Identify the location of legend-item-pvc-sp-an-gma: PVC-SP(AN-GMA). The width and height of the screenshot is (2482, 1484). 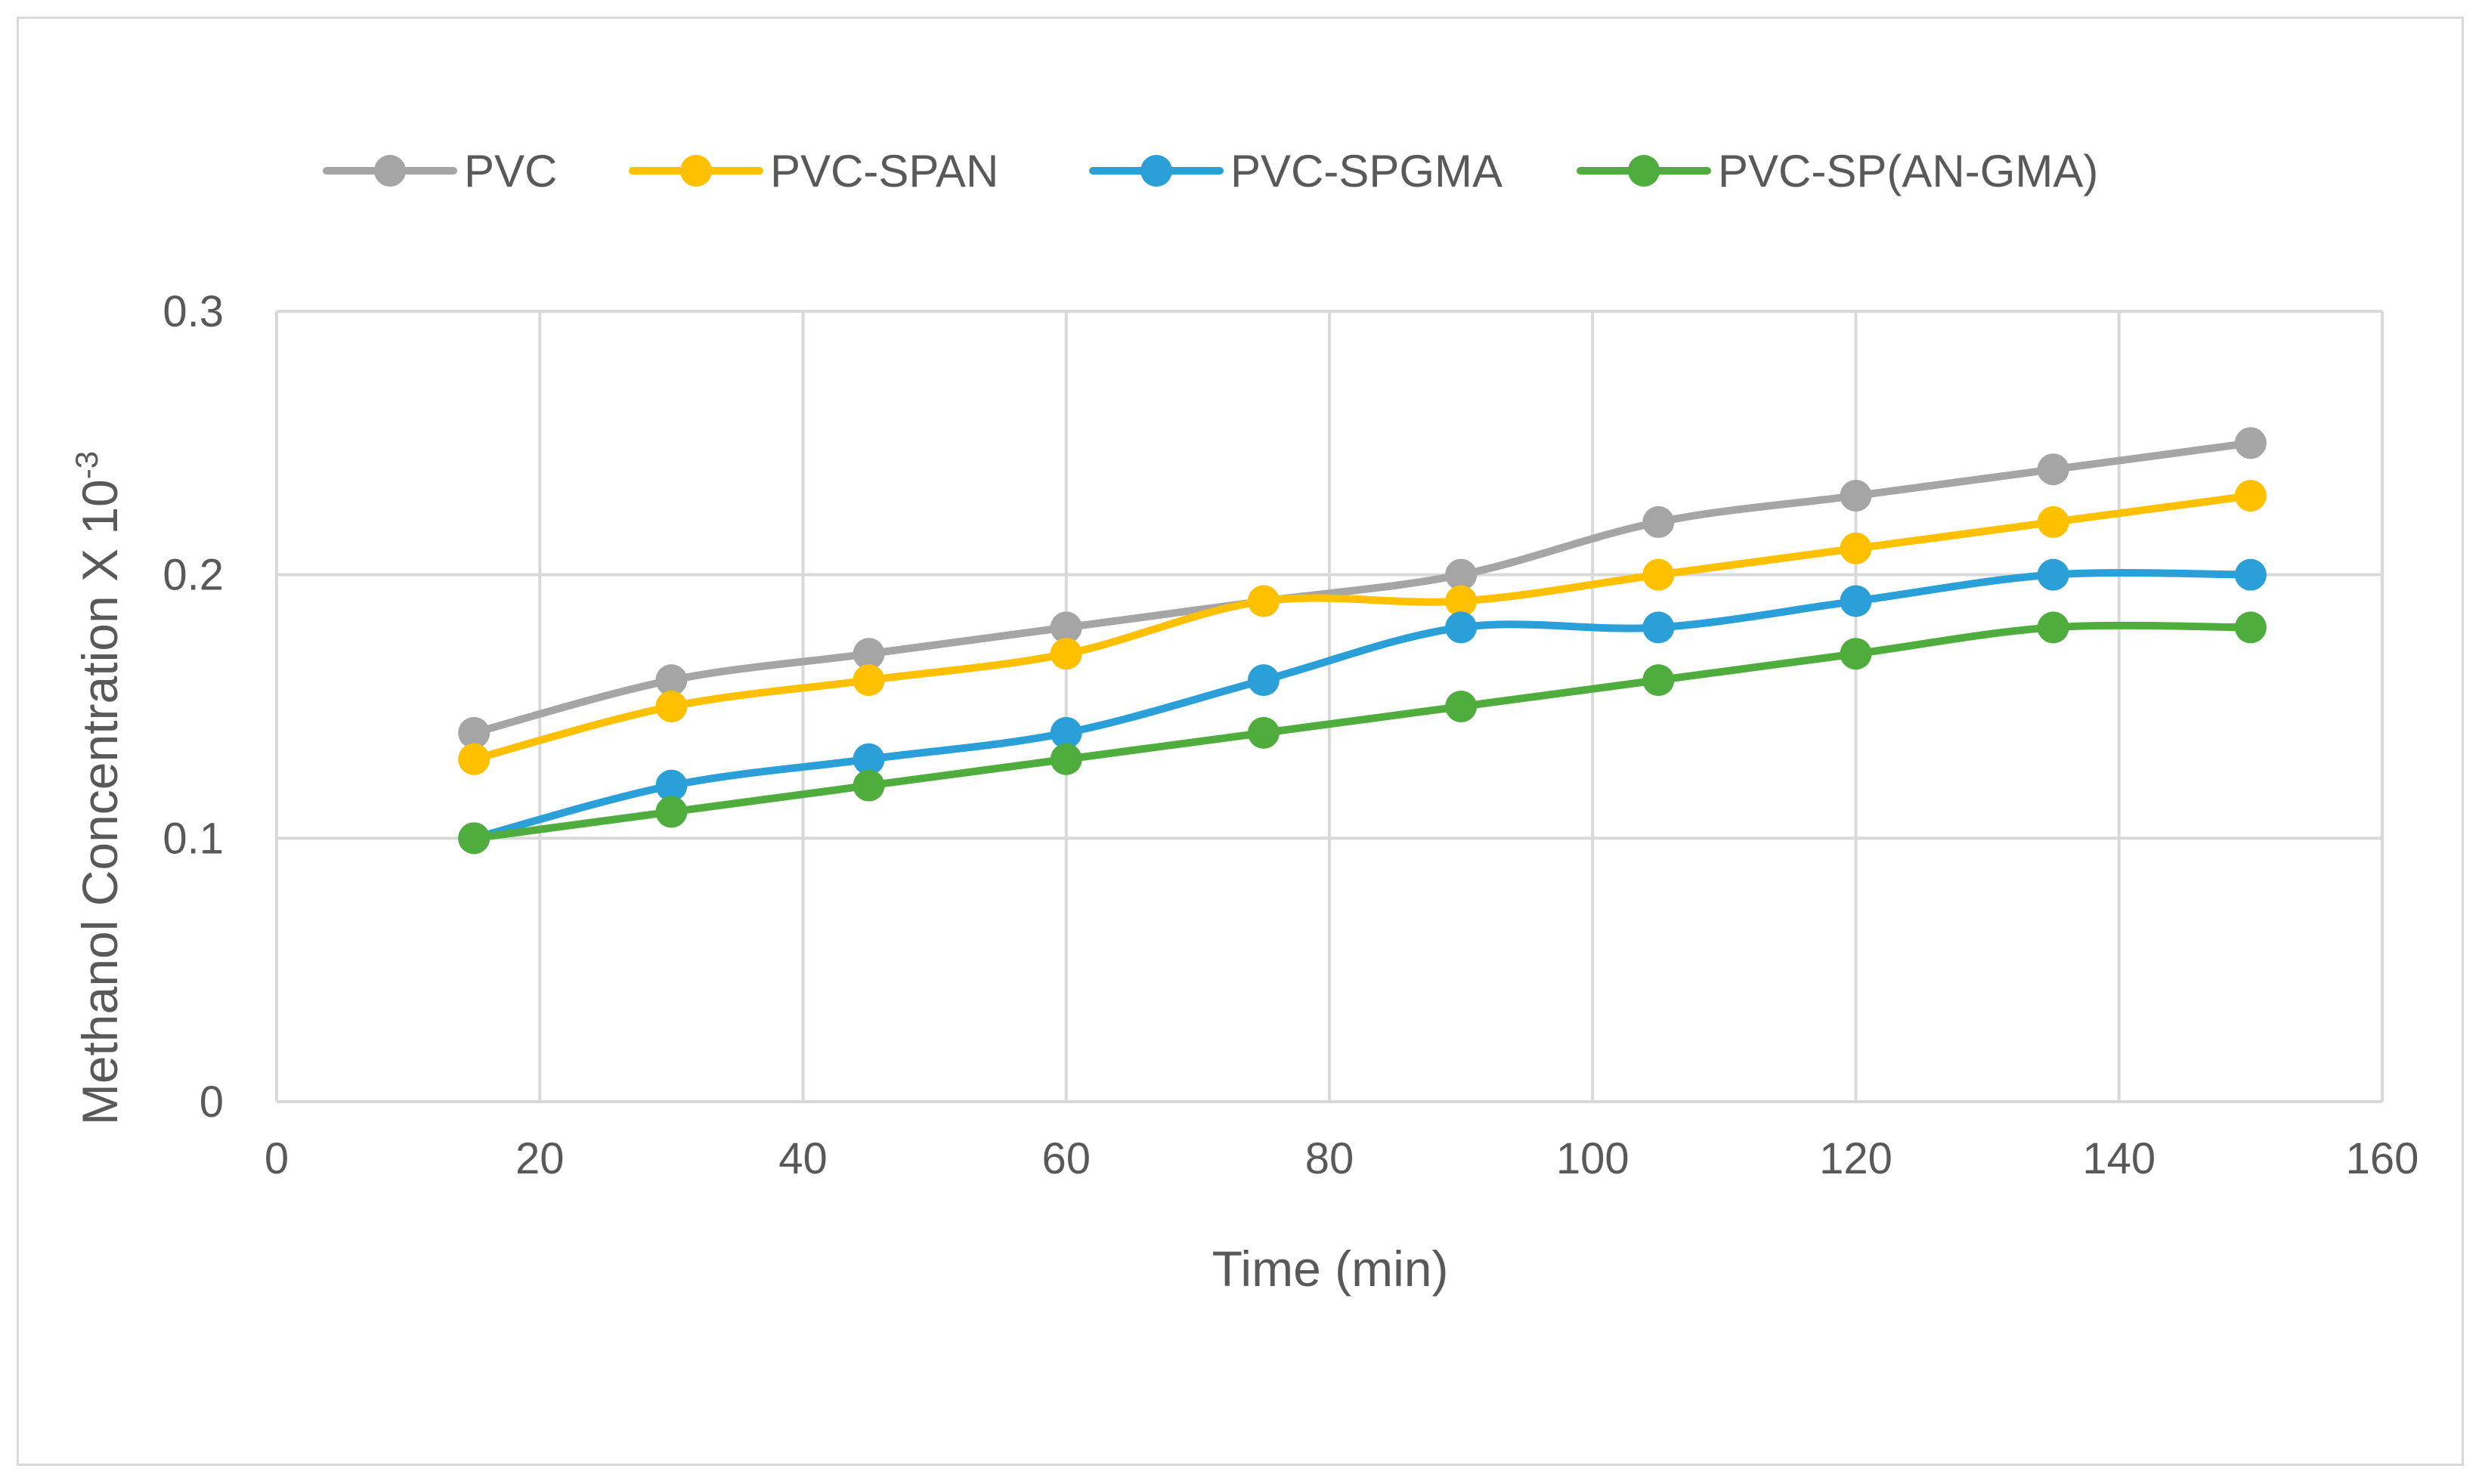
(1837, 171).